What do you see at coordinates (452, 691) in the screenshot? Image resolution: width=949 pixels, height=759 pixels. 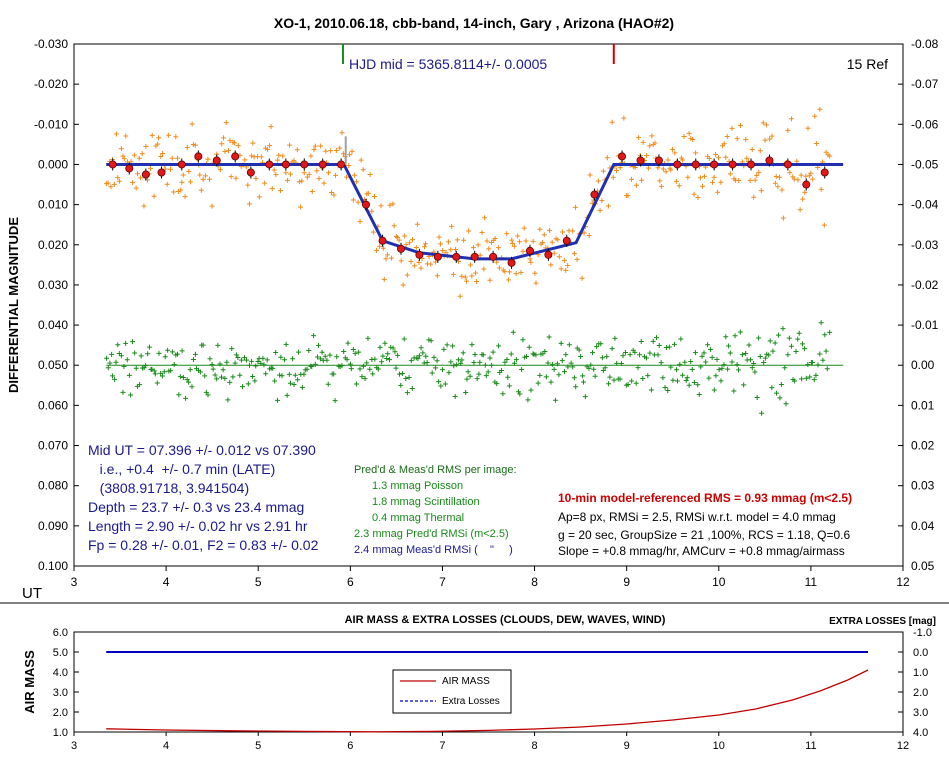 I see `legend-box` at bounding box center [452, 691].